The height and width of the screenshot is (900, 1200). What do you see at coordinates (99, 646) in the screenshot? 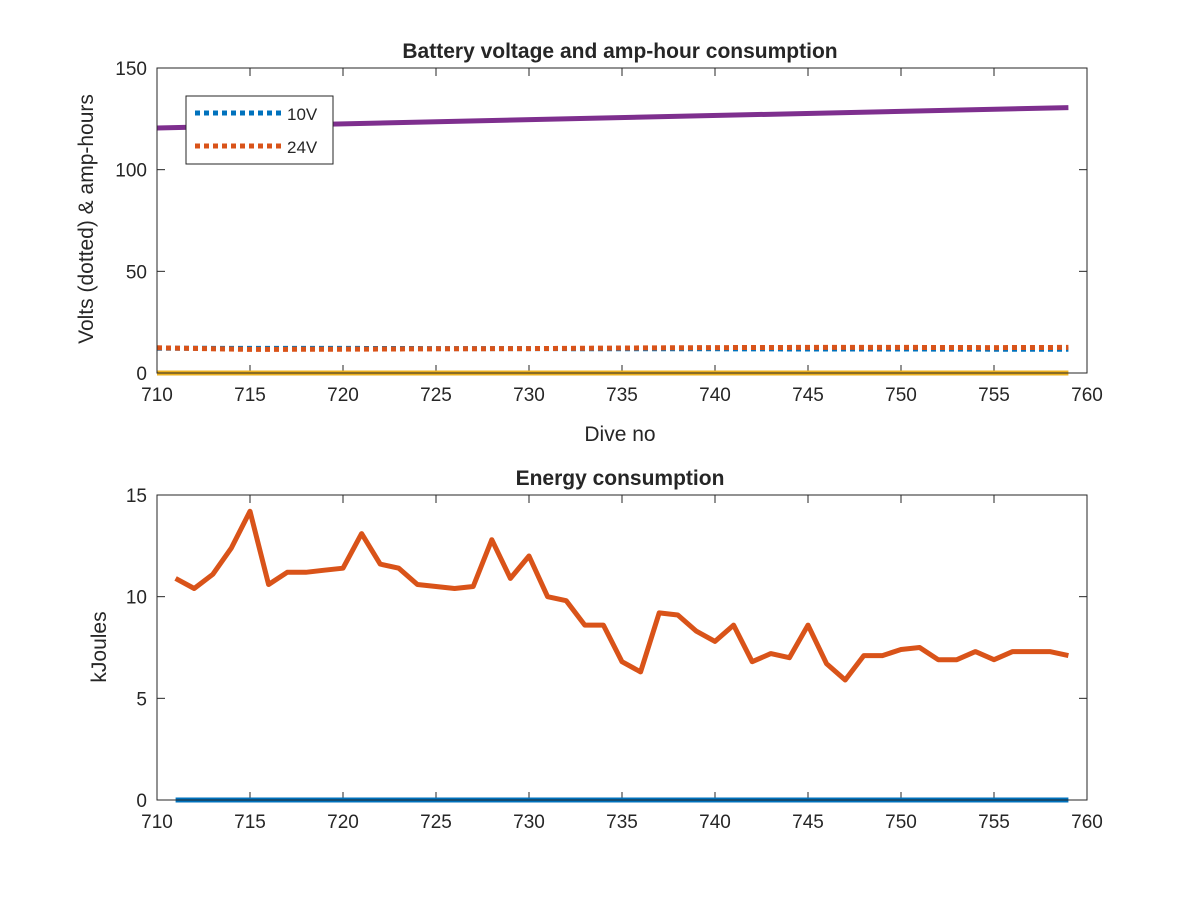
I see `bottom-chart-ylabel: kJoules` at bounding box center [99, 646].